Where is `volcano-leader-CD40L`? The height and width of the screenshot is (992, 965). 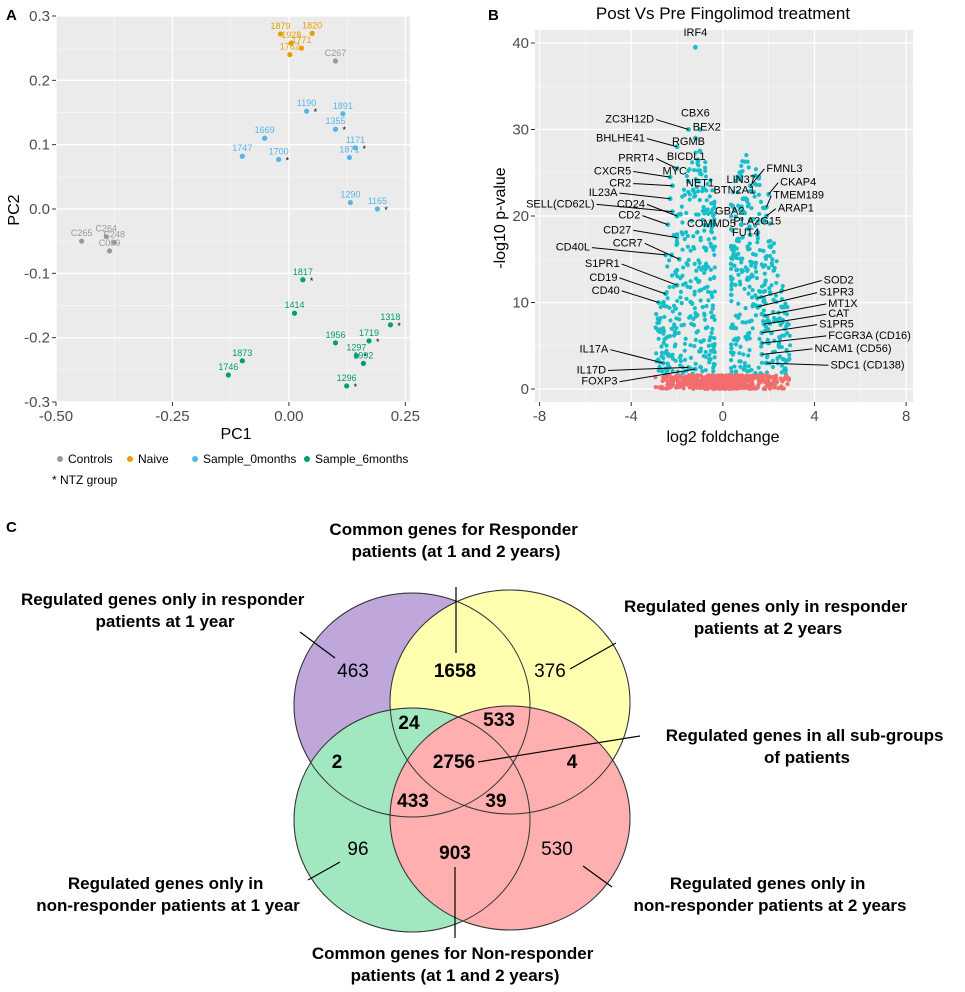
volcano-leader-CD40L is located at coordinates (628, 251).